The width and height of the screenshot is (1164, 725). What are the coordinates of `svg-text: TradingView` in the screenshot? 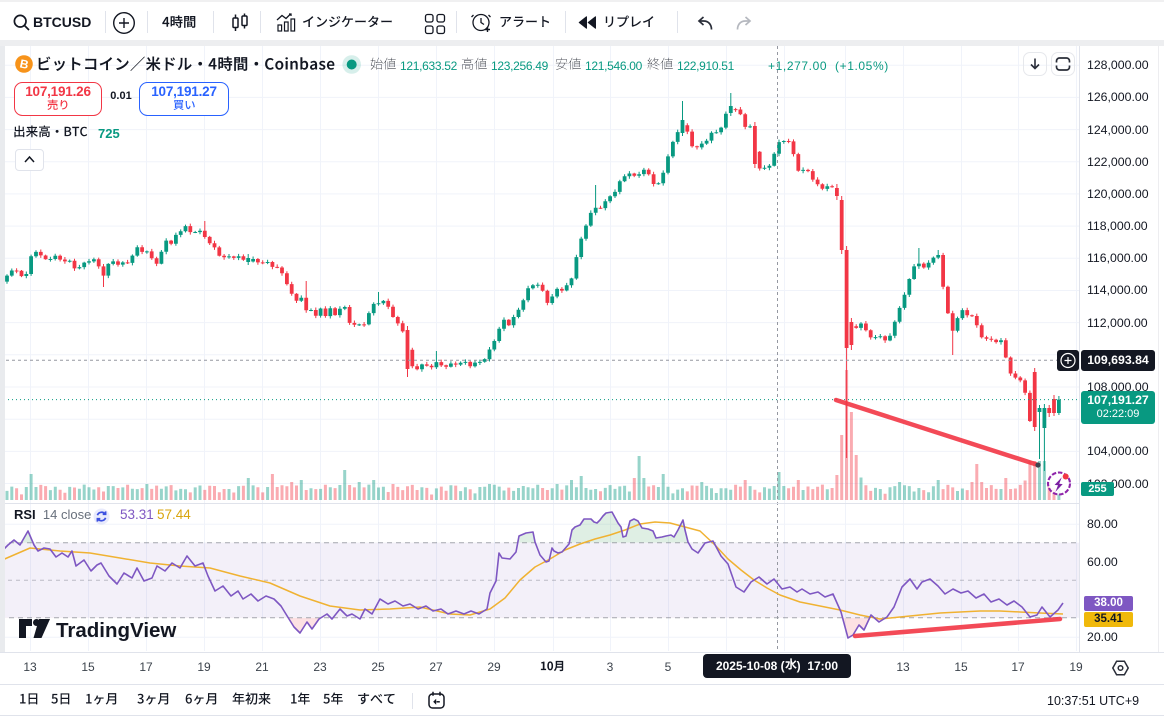 It's located at (116, 630).